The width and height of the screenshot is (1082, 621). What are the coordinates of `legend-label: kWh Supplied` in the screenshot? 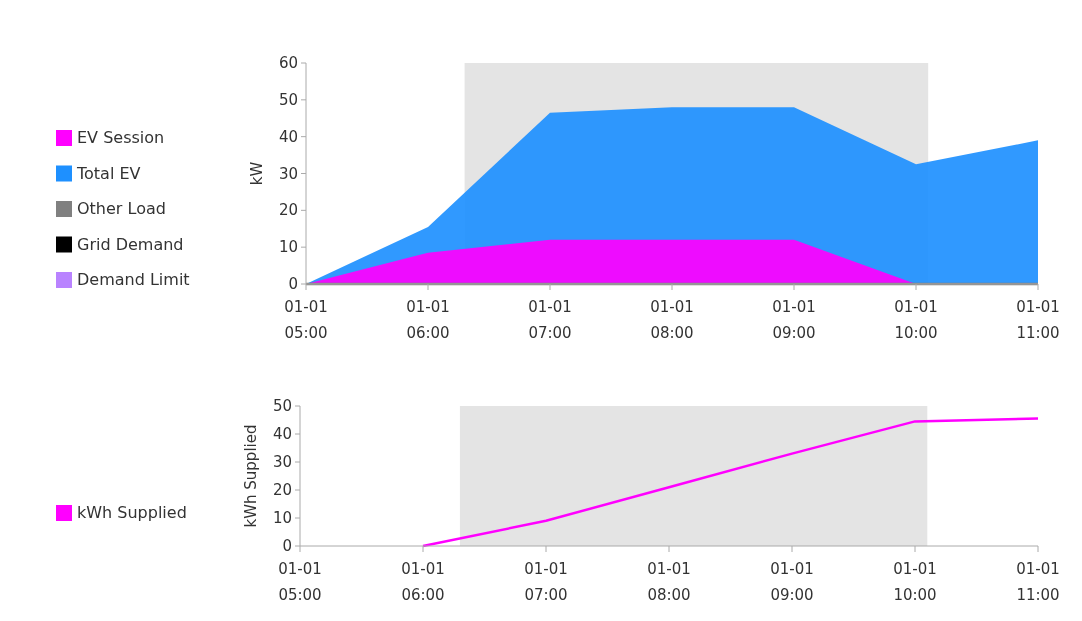 It's located at (132, 512).